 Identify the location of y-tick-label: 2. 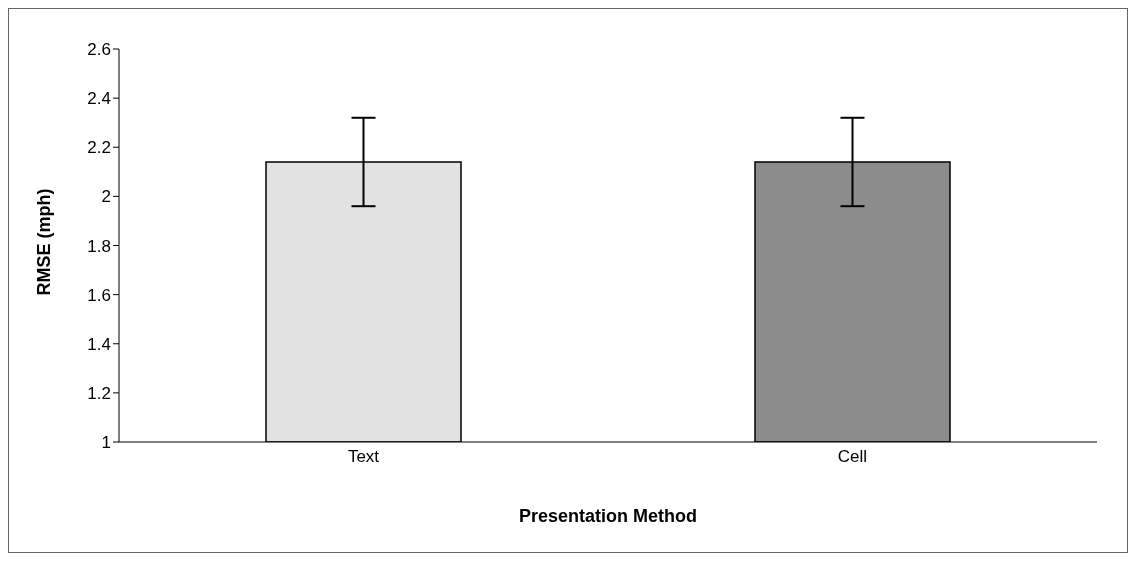
(106, 197).